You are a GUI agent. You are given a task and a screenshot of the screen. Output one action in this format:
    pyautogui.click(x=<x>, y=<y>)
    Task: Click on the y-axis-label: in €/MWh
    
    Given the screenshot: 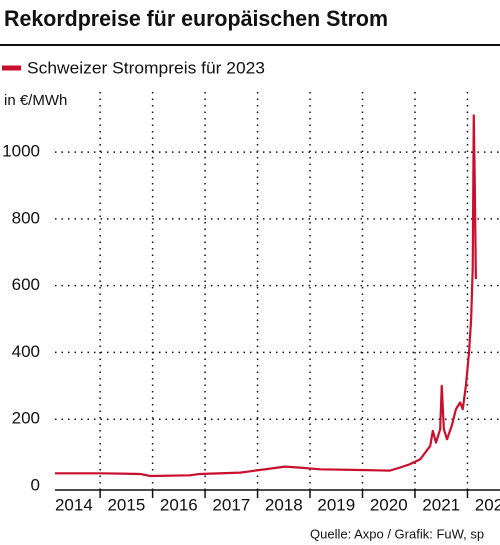 What is the action you would take?
    pyautogui.click(x=35, y=100)
    